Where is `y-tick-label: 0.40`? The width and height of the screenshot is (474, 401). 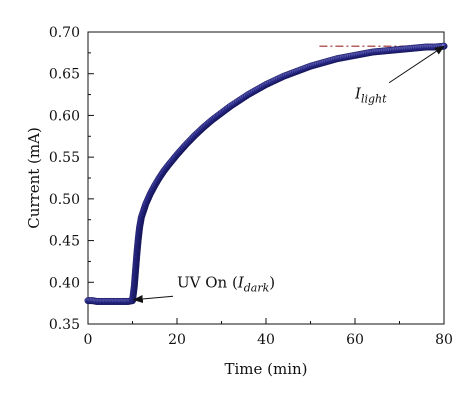 y-tick-label: 0.40 is located at coordinates (64, 283).